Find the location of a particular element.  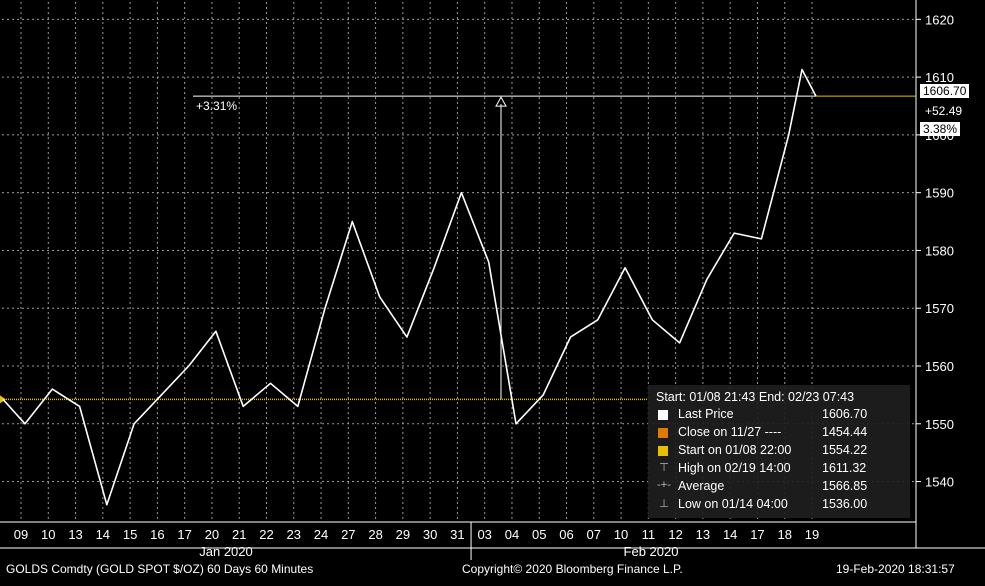

x-tick-label: 30 is located at coordinates (430, 534).